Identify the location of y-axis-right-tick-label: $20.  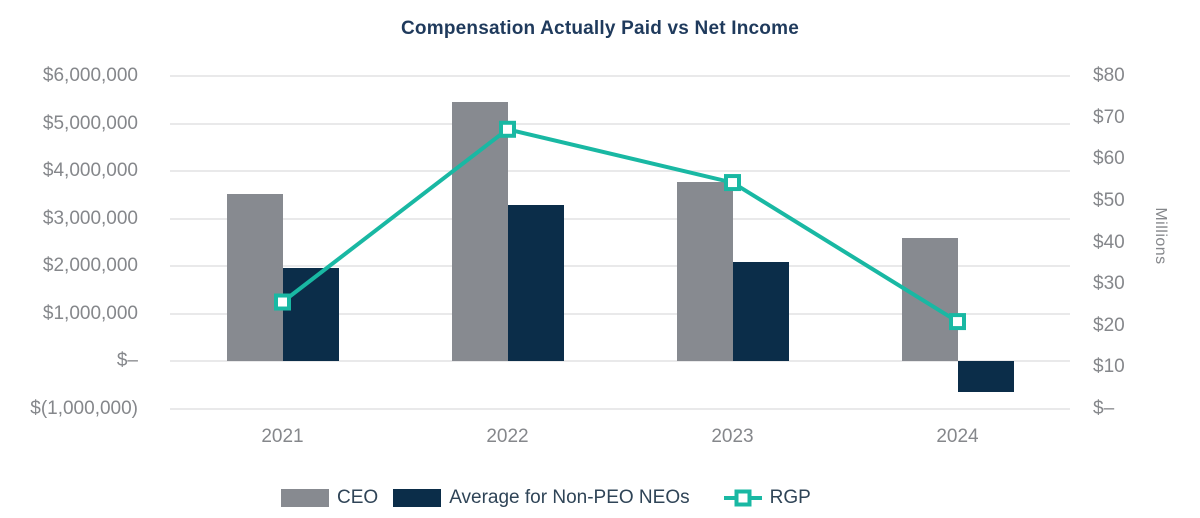
(1109, 325).